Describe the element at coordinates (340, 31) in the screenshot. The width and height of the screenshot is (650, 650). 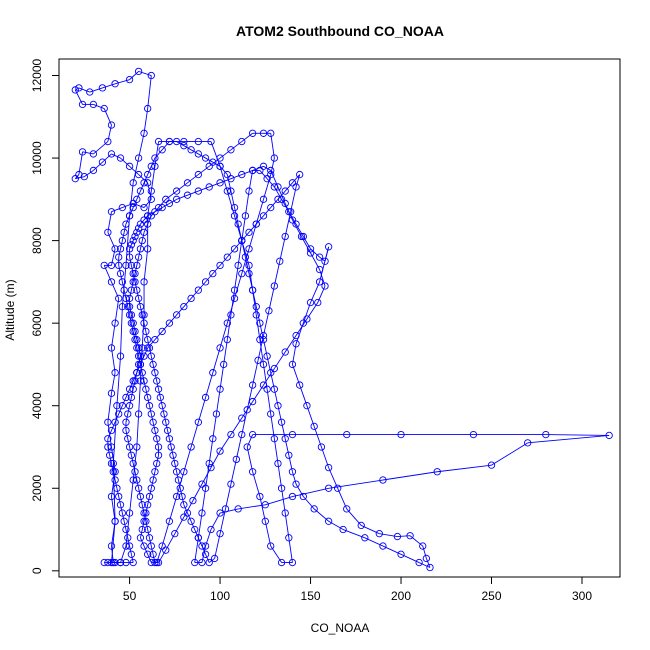
I see `chart-title: ATOM2 Southbound CO_NOAA` at that location.